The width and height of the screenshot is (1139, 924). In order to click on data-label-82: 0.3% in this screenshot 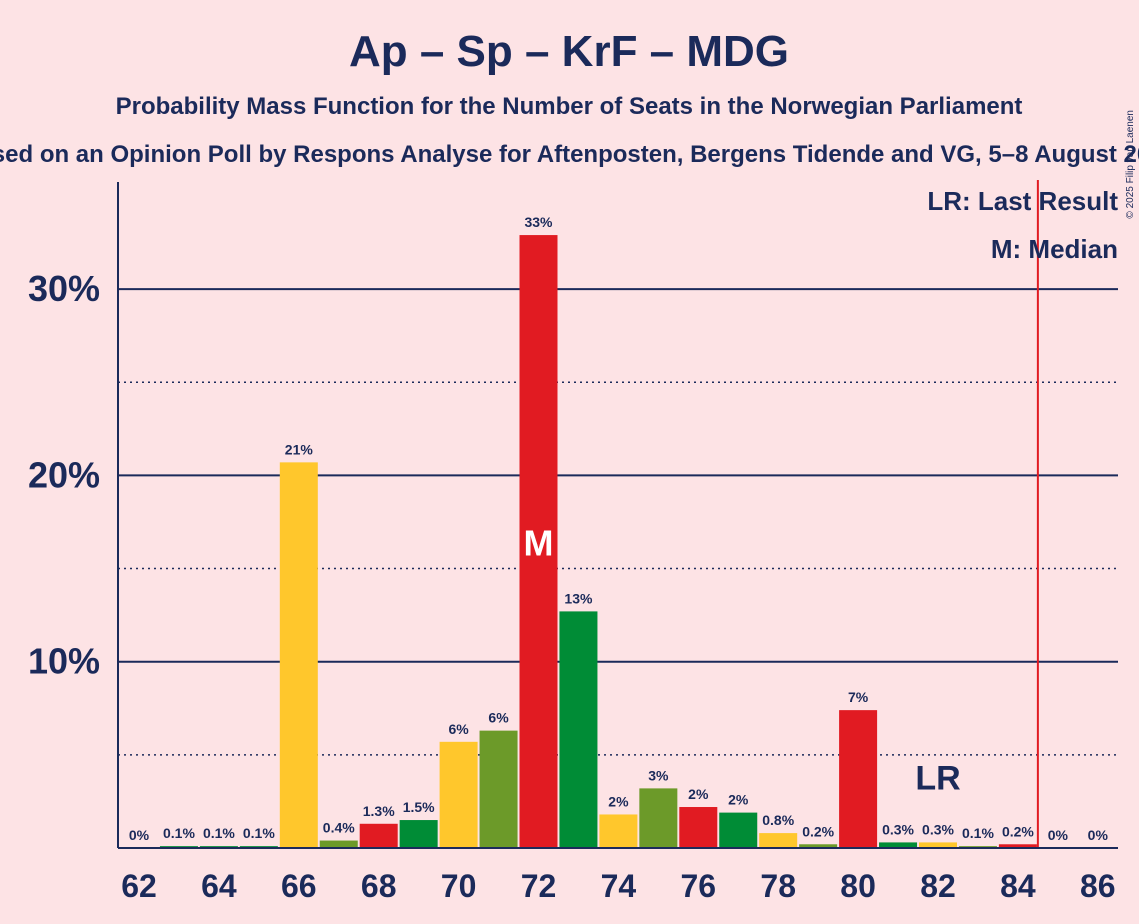, I will do `click(938, 829)`.